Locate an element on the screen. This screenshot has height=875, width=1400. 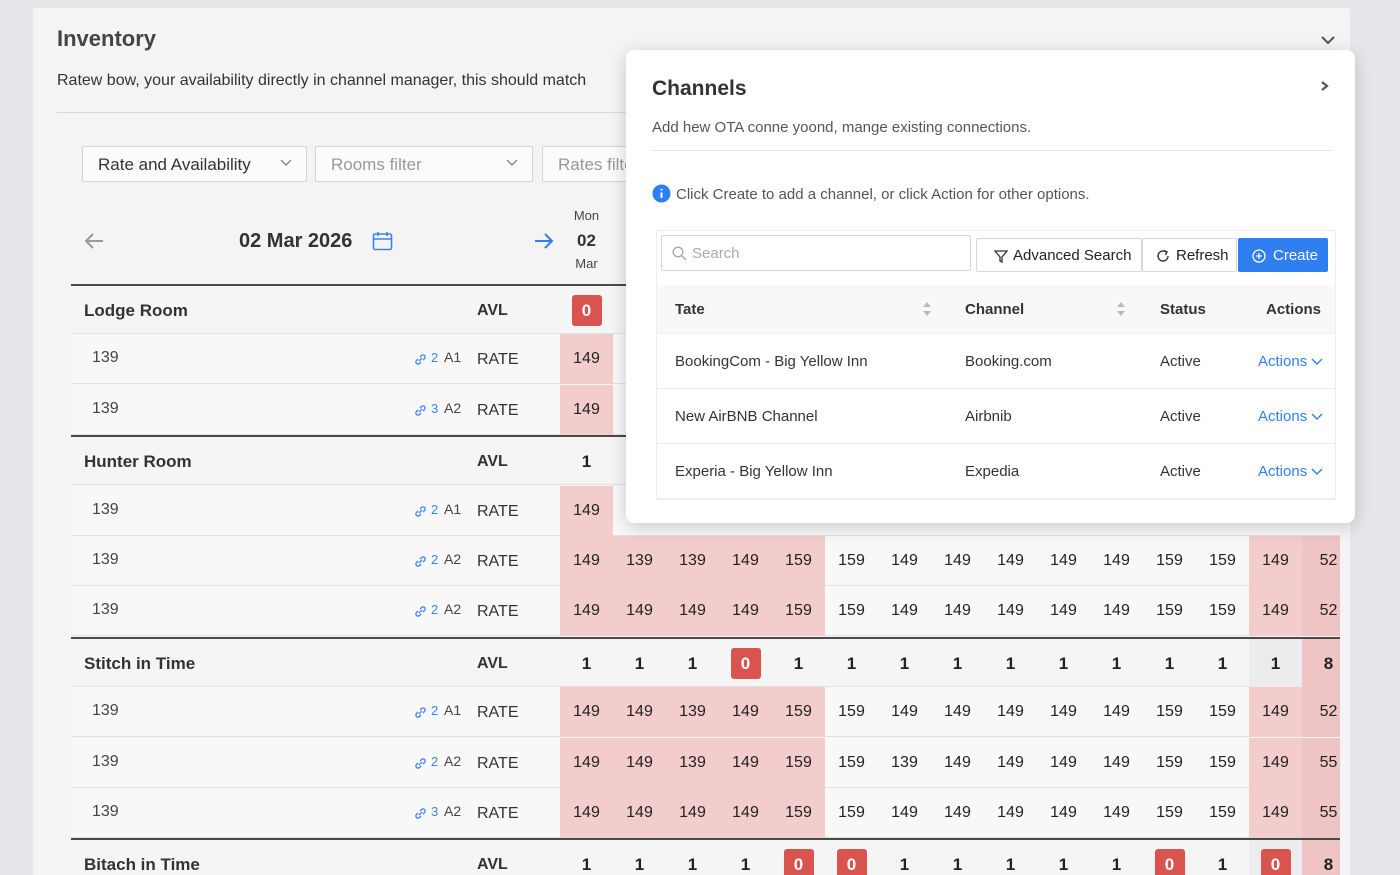
refresh-button: Refresh is located at coordinates (1189, 255).